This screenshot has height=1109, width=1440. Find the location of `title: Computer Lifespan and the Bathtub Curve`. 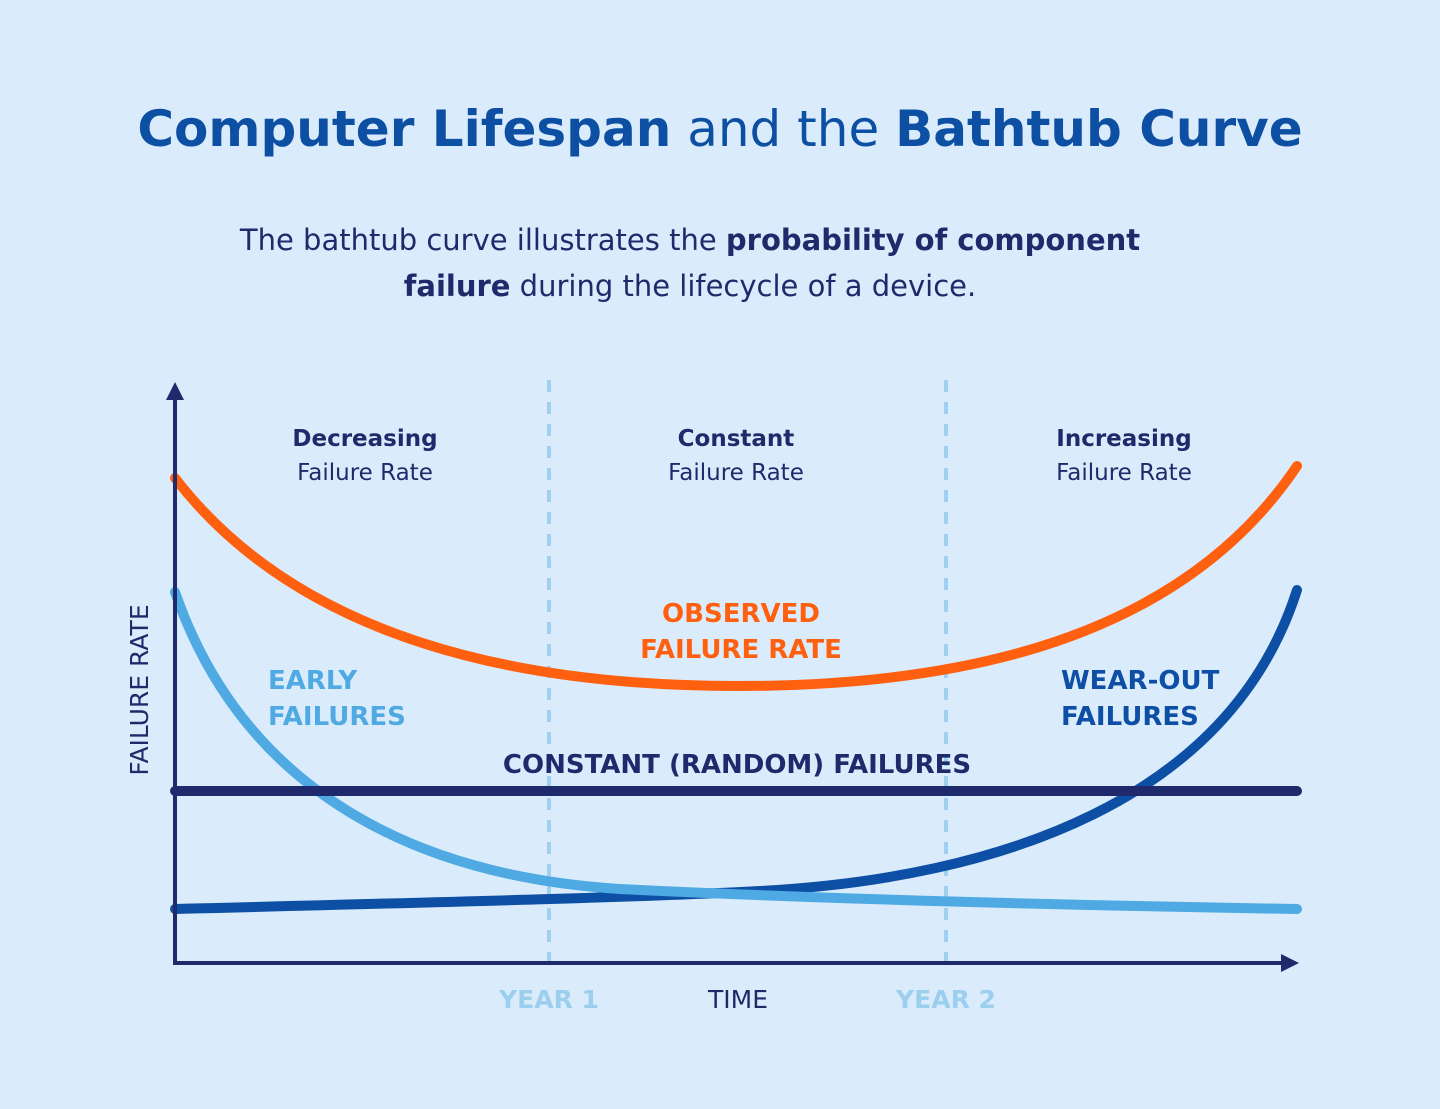

title: Computer Lifespan and the Bathtub Curve is located at coordinates (719, 129).